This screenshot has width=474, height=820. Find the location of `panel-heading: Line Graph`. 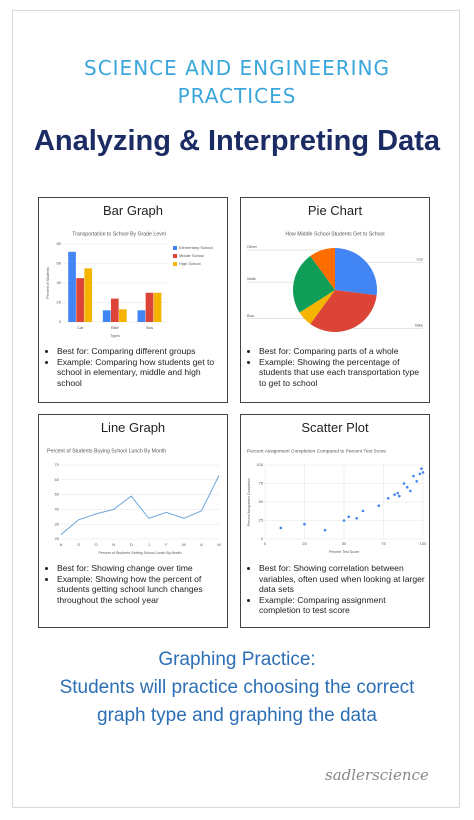

panel-heading: Line Graph is located at coordinates (133, 427).